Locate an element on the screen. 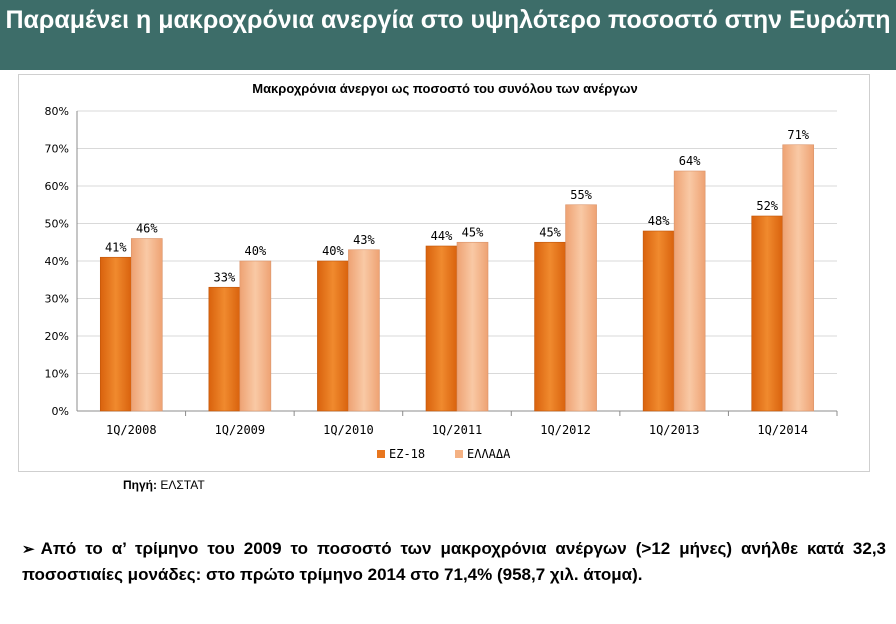  y-tick-label: 10% is located at coordinates (57, 374).